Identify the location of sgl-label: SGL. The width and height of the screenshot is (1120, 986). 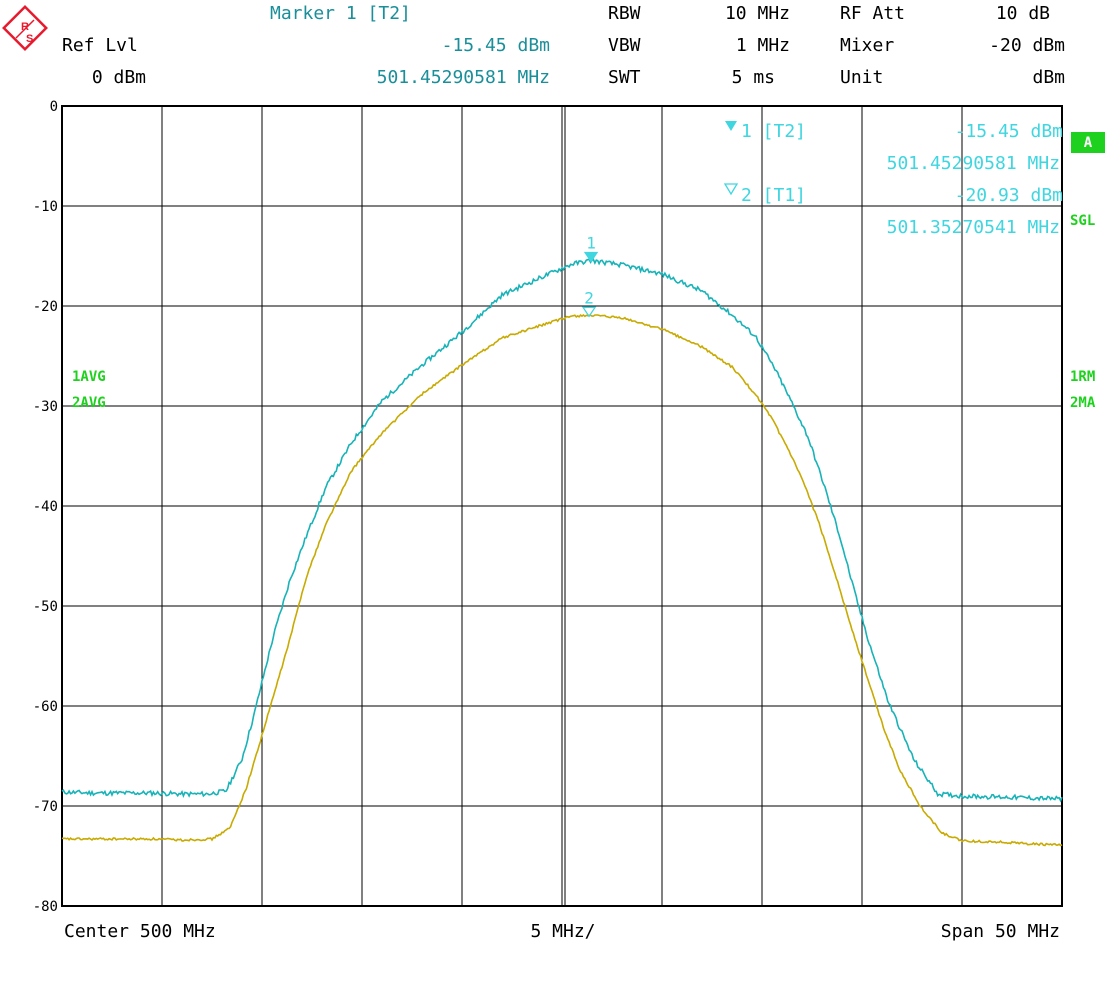
(1082, 221).